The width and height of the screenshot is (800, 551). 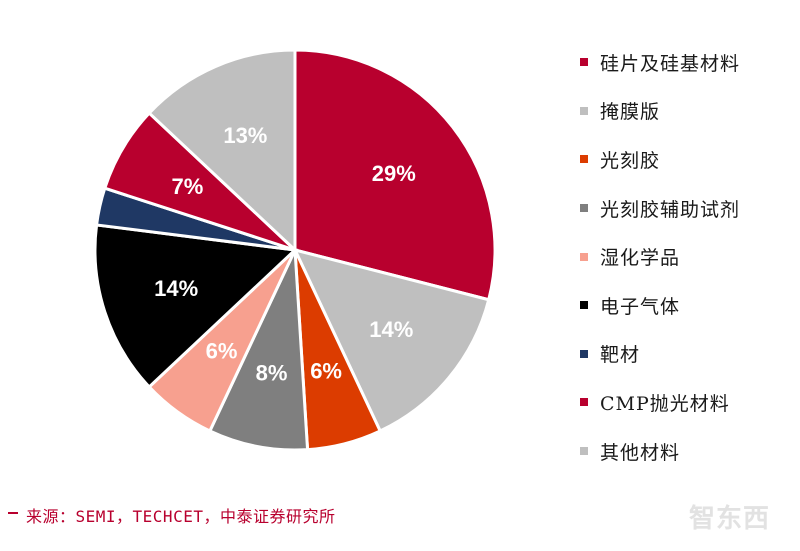 I want to click on source-note: 来源：SEMI，TECHCET，中泰证券研究所, so click(x=181, y=516).